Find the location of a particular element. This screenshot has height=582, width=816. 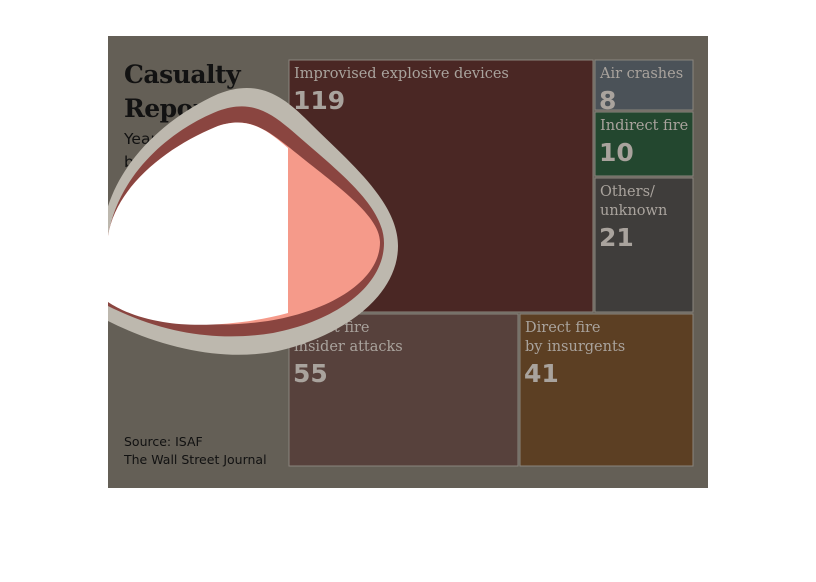

cell-indirect-fire is located at coordinates (644, 144).